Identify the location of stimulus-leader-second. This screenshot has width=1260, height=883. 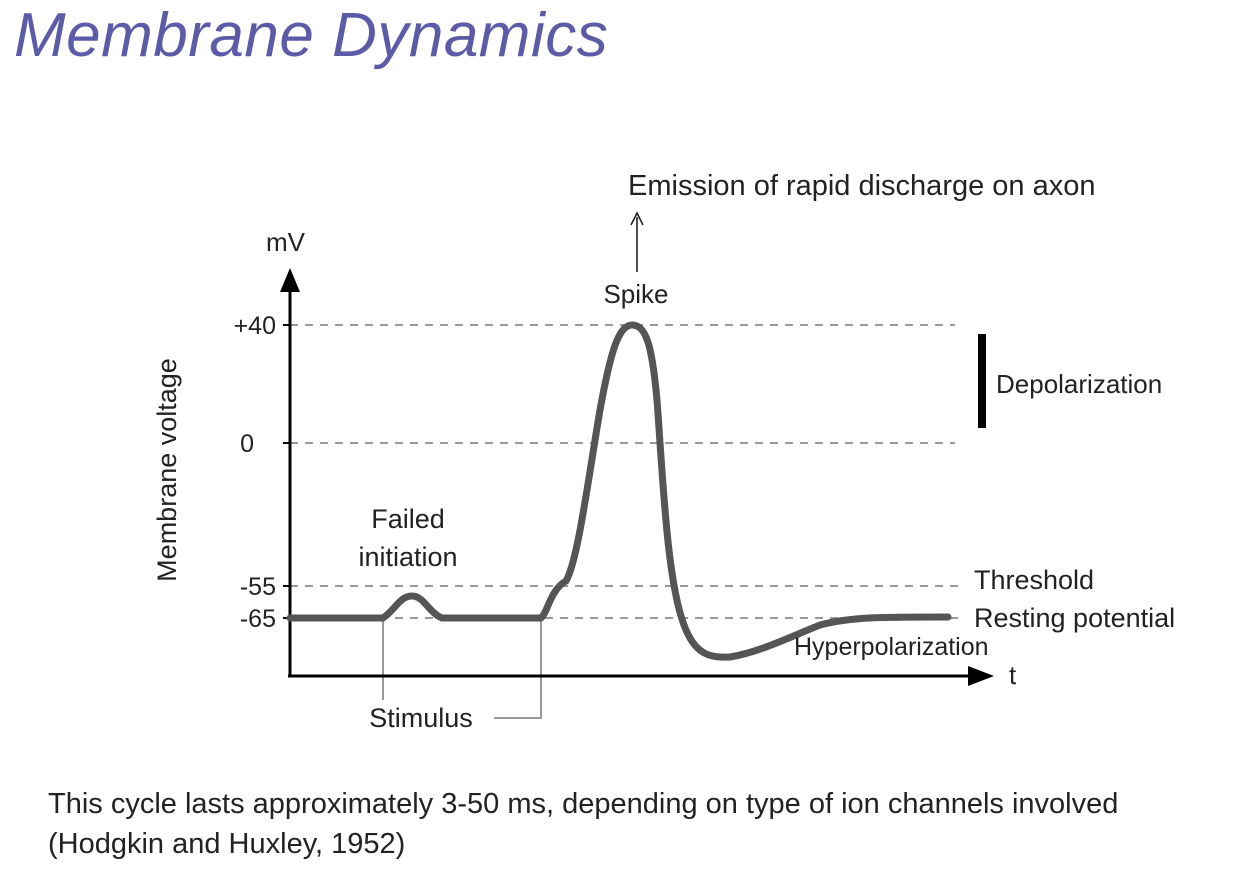
(518, 669).